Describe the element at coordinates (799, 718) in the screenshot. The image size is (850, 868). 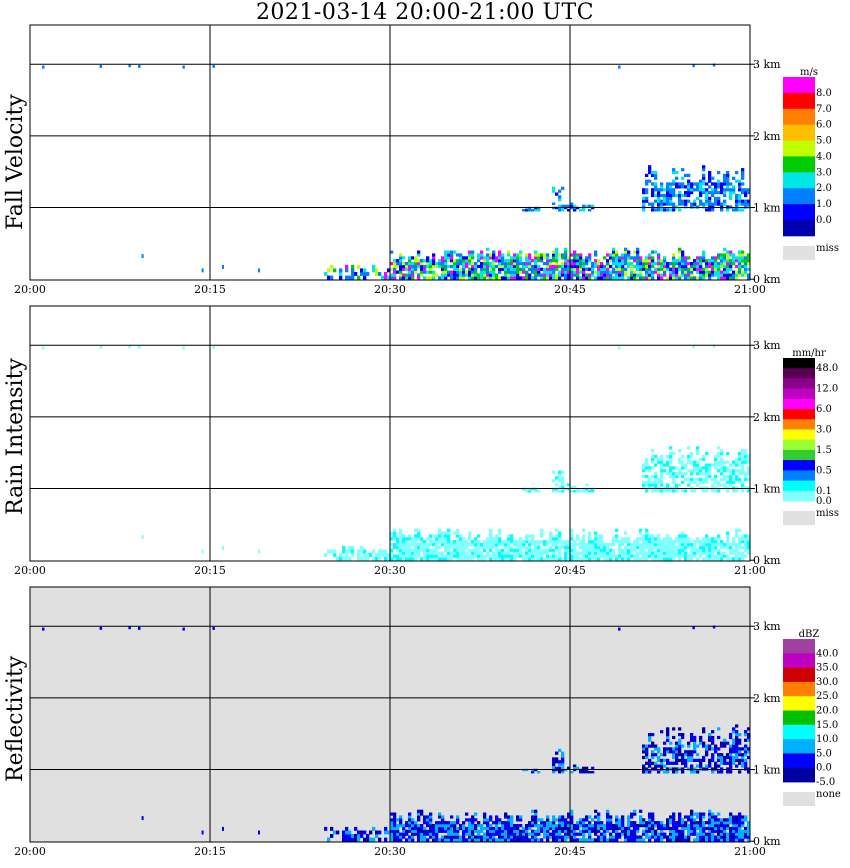
I see `colorbar-swatch` at that location.